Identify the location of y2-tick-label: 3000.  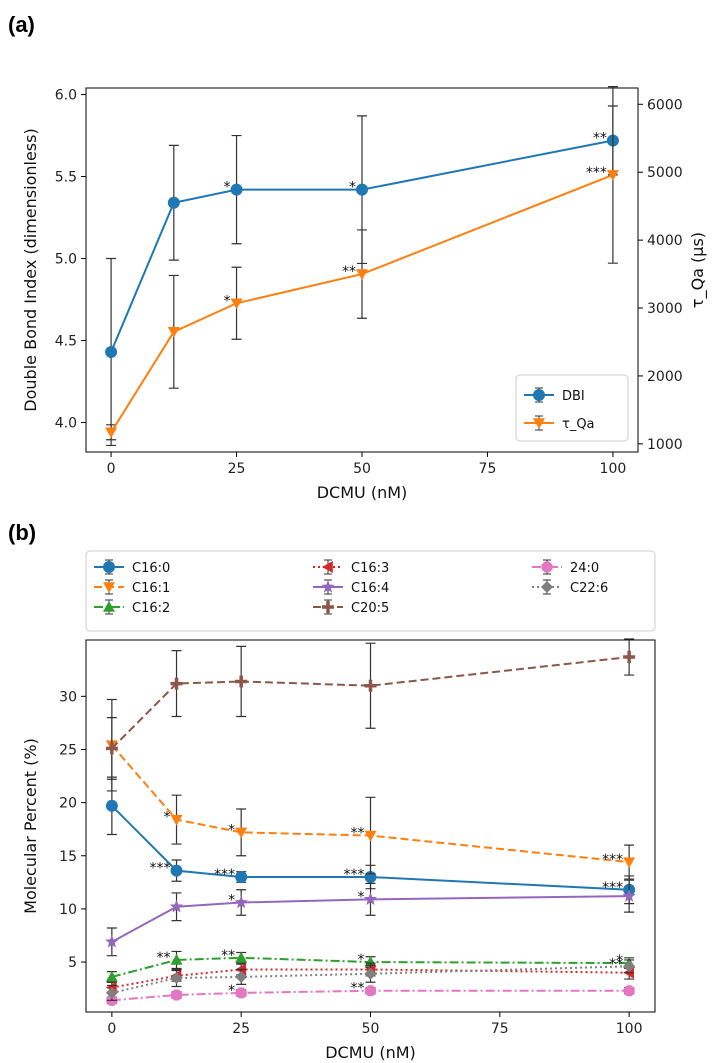
(665, 309).